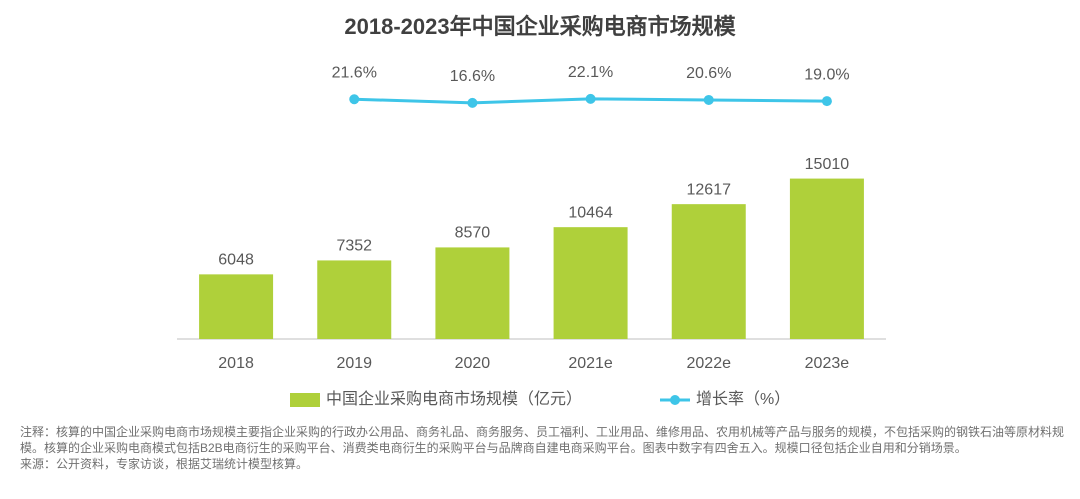  What do you see at coordinates (590, 363) in the screenshot?
I see `x-tick-label: 2021e` at bounding box center [590, 363].